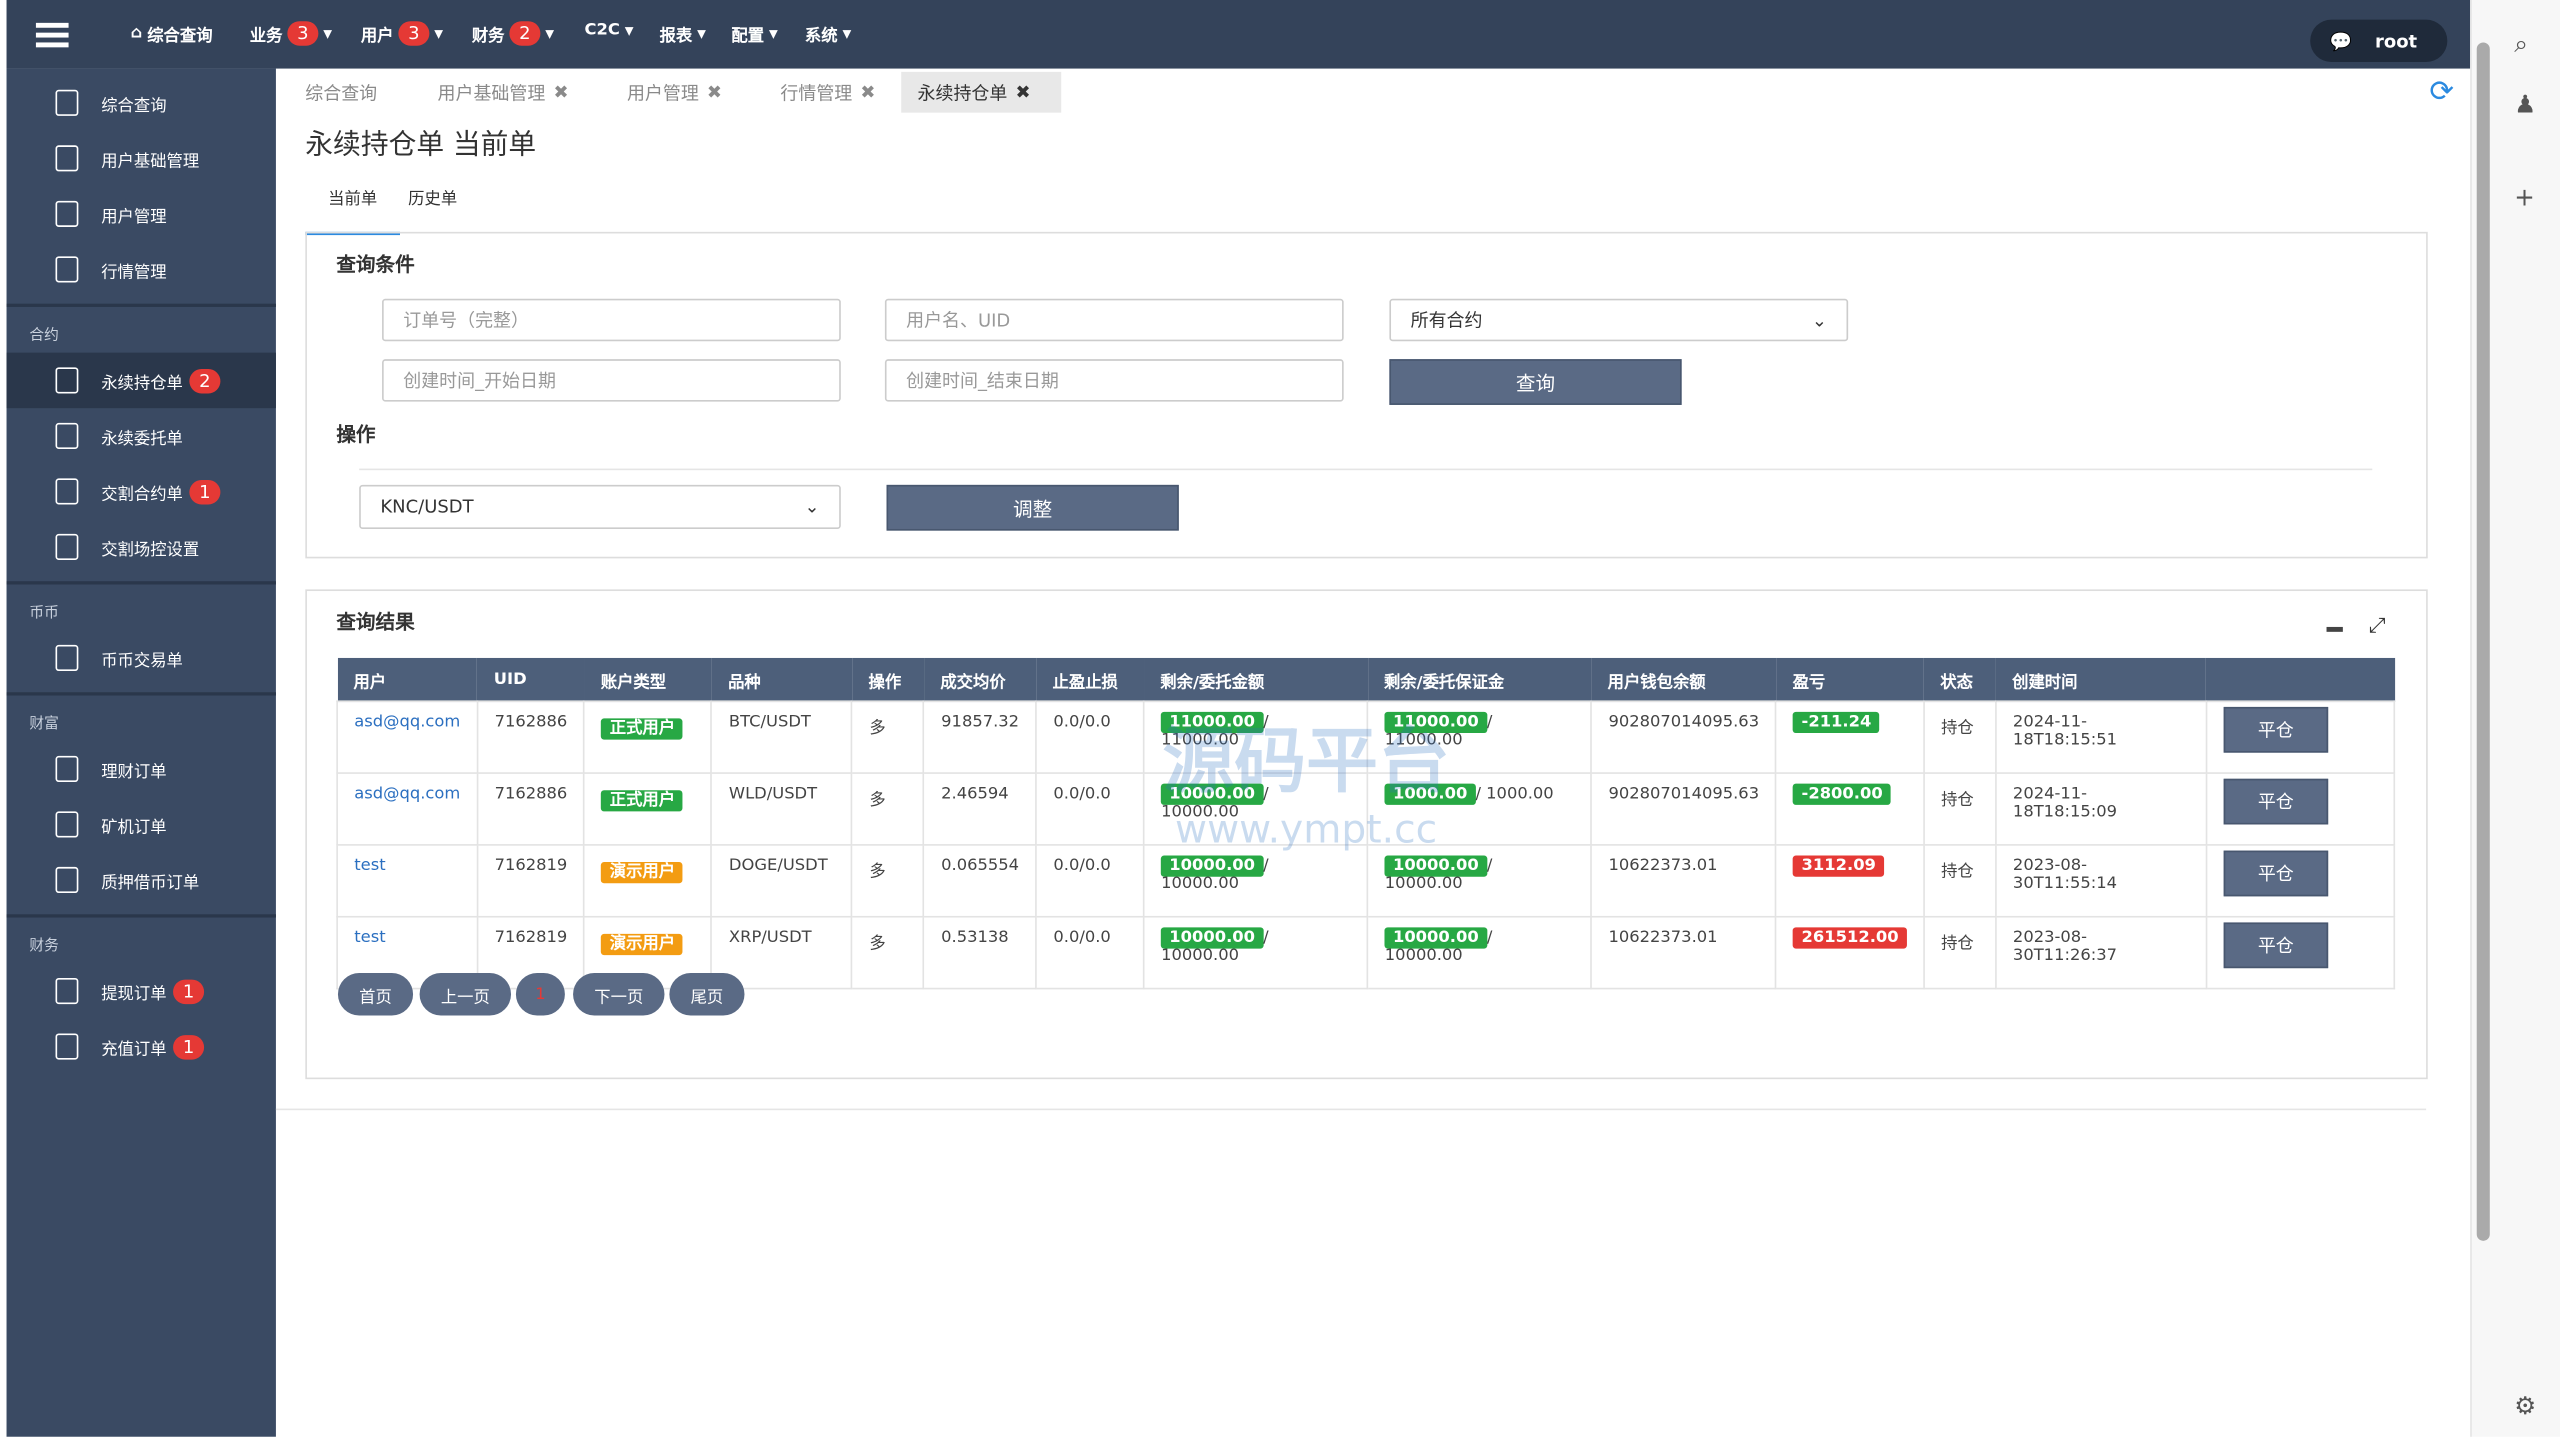 This screenshot has width=2560, height=1437. I want to click on menu-bar, so click(52, 35).